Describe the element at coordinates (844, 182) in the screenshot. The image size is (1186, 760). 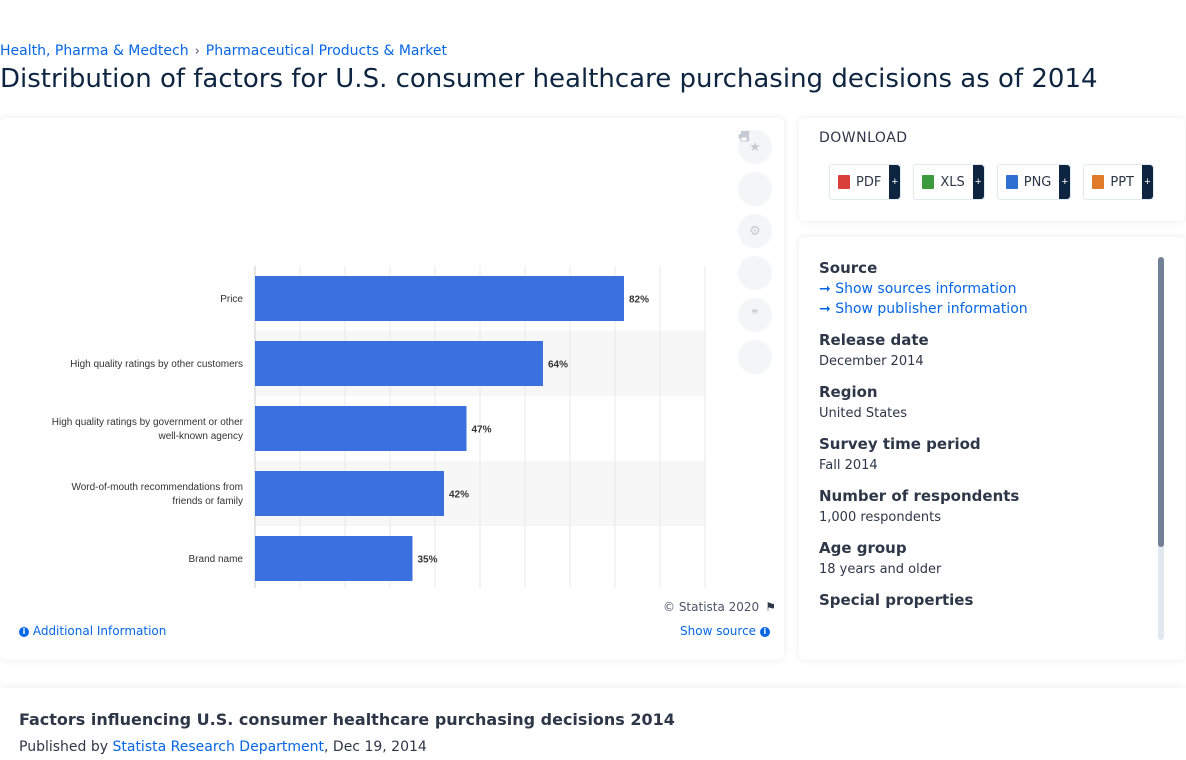
I see `pdf-file-icon` at that location.